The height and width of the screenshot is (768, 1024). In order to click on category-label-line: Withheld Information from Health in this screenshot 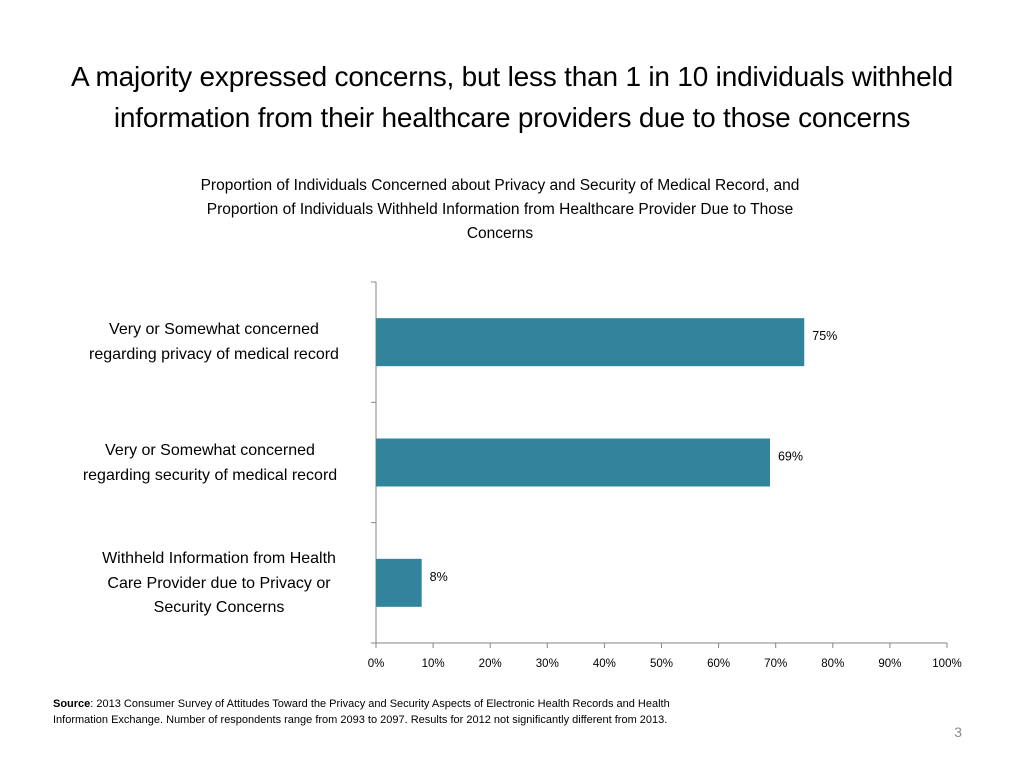, I will do `click(219, 558)`.